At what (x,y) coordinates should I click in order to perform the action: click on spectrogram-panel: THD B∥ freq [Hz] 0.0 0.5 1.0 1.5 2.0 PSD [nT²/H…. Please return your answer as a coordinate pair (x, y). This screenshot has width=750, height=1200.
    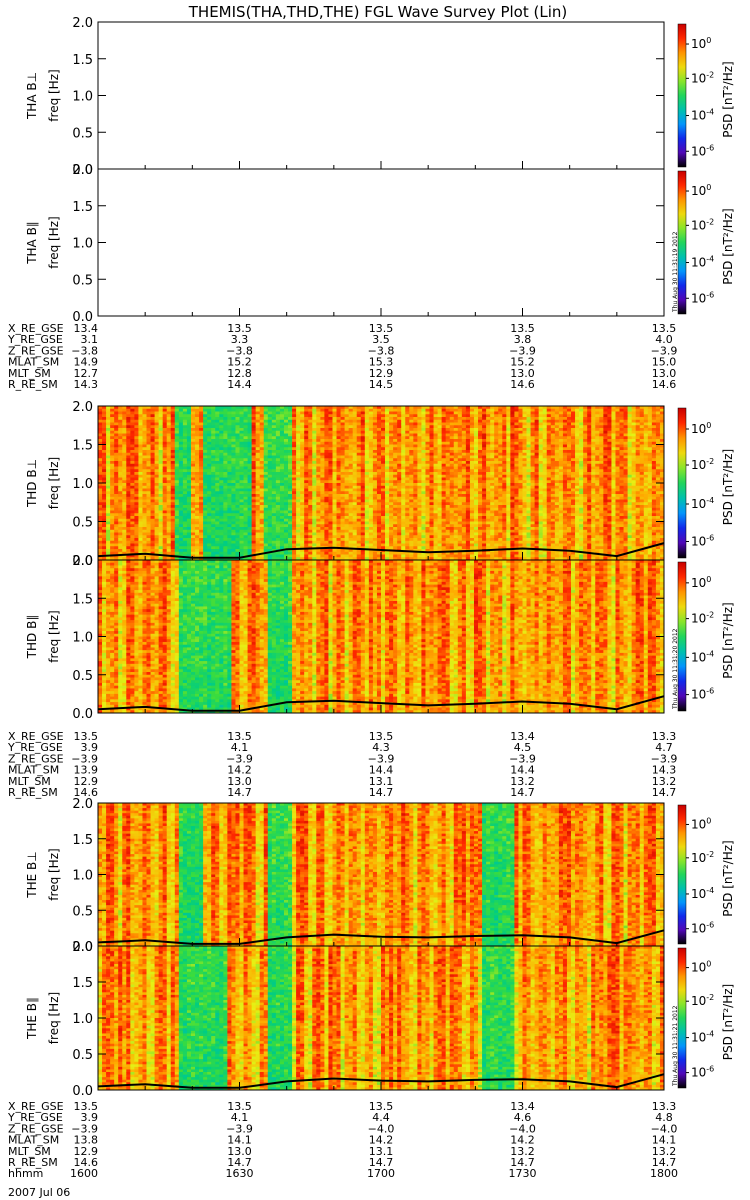
    Looking at the image, I should click on (380, 638).